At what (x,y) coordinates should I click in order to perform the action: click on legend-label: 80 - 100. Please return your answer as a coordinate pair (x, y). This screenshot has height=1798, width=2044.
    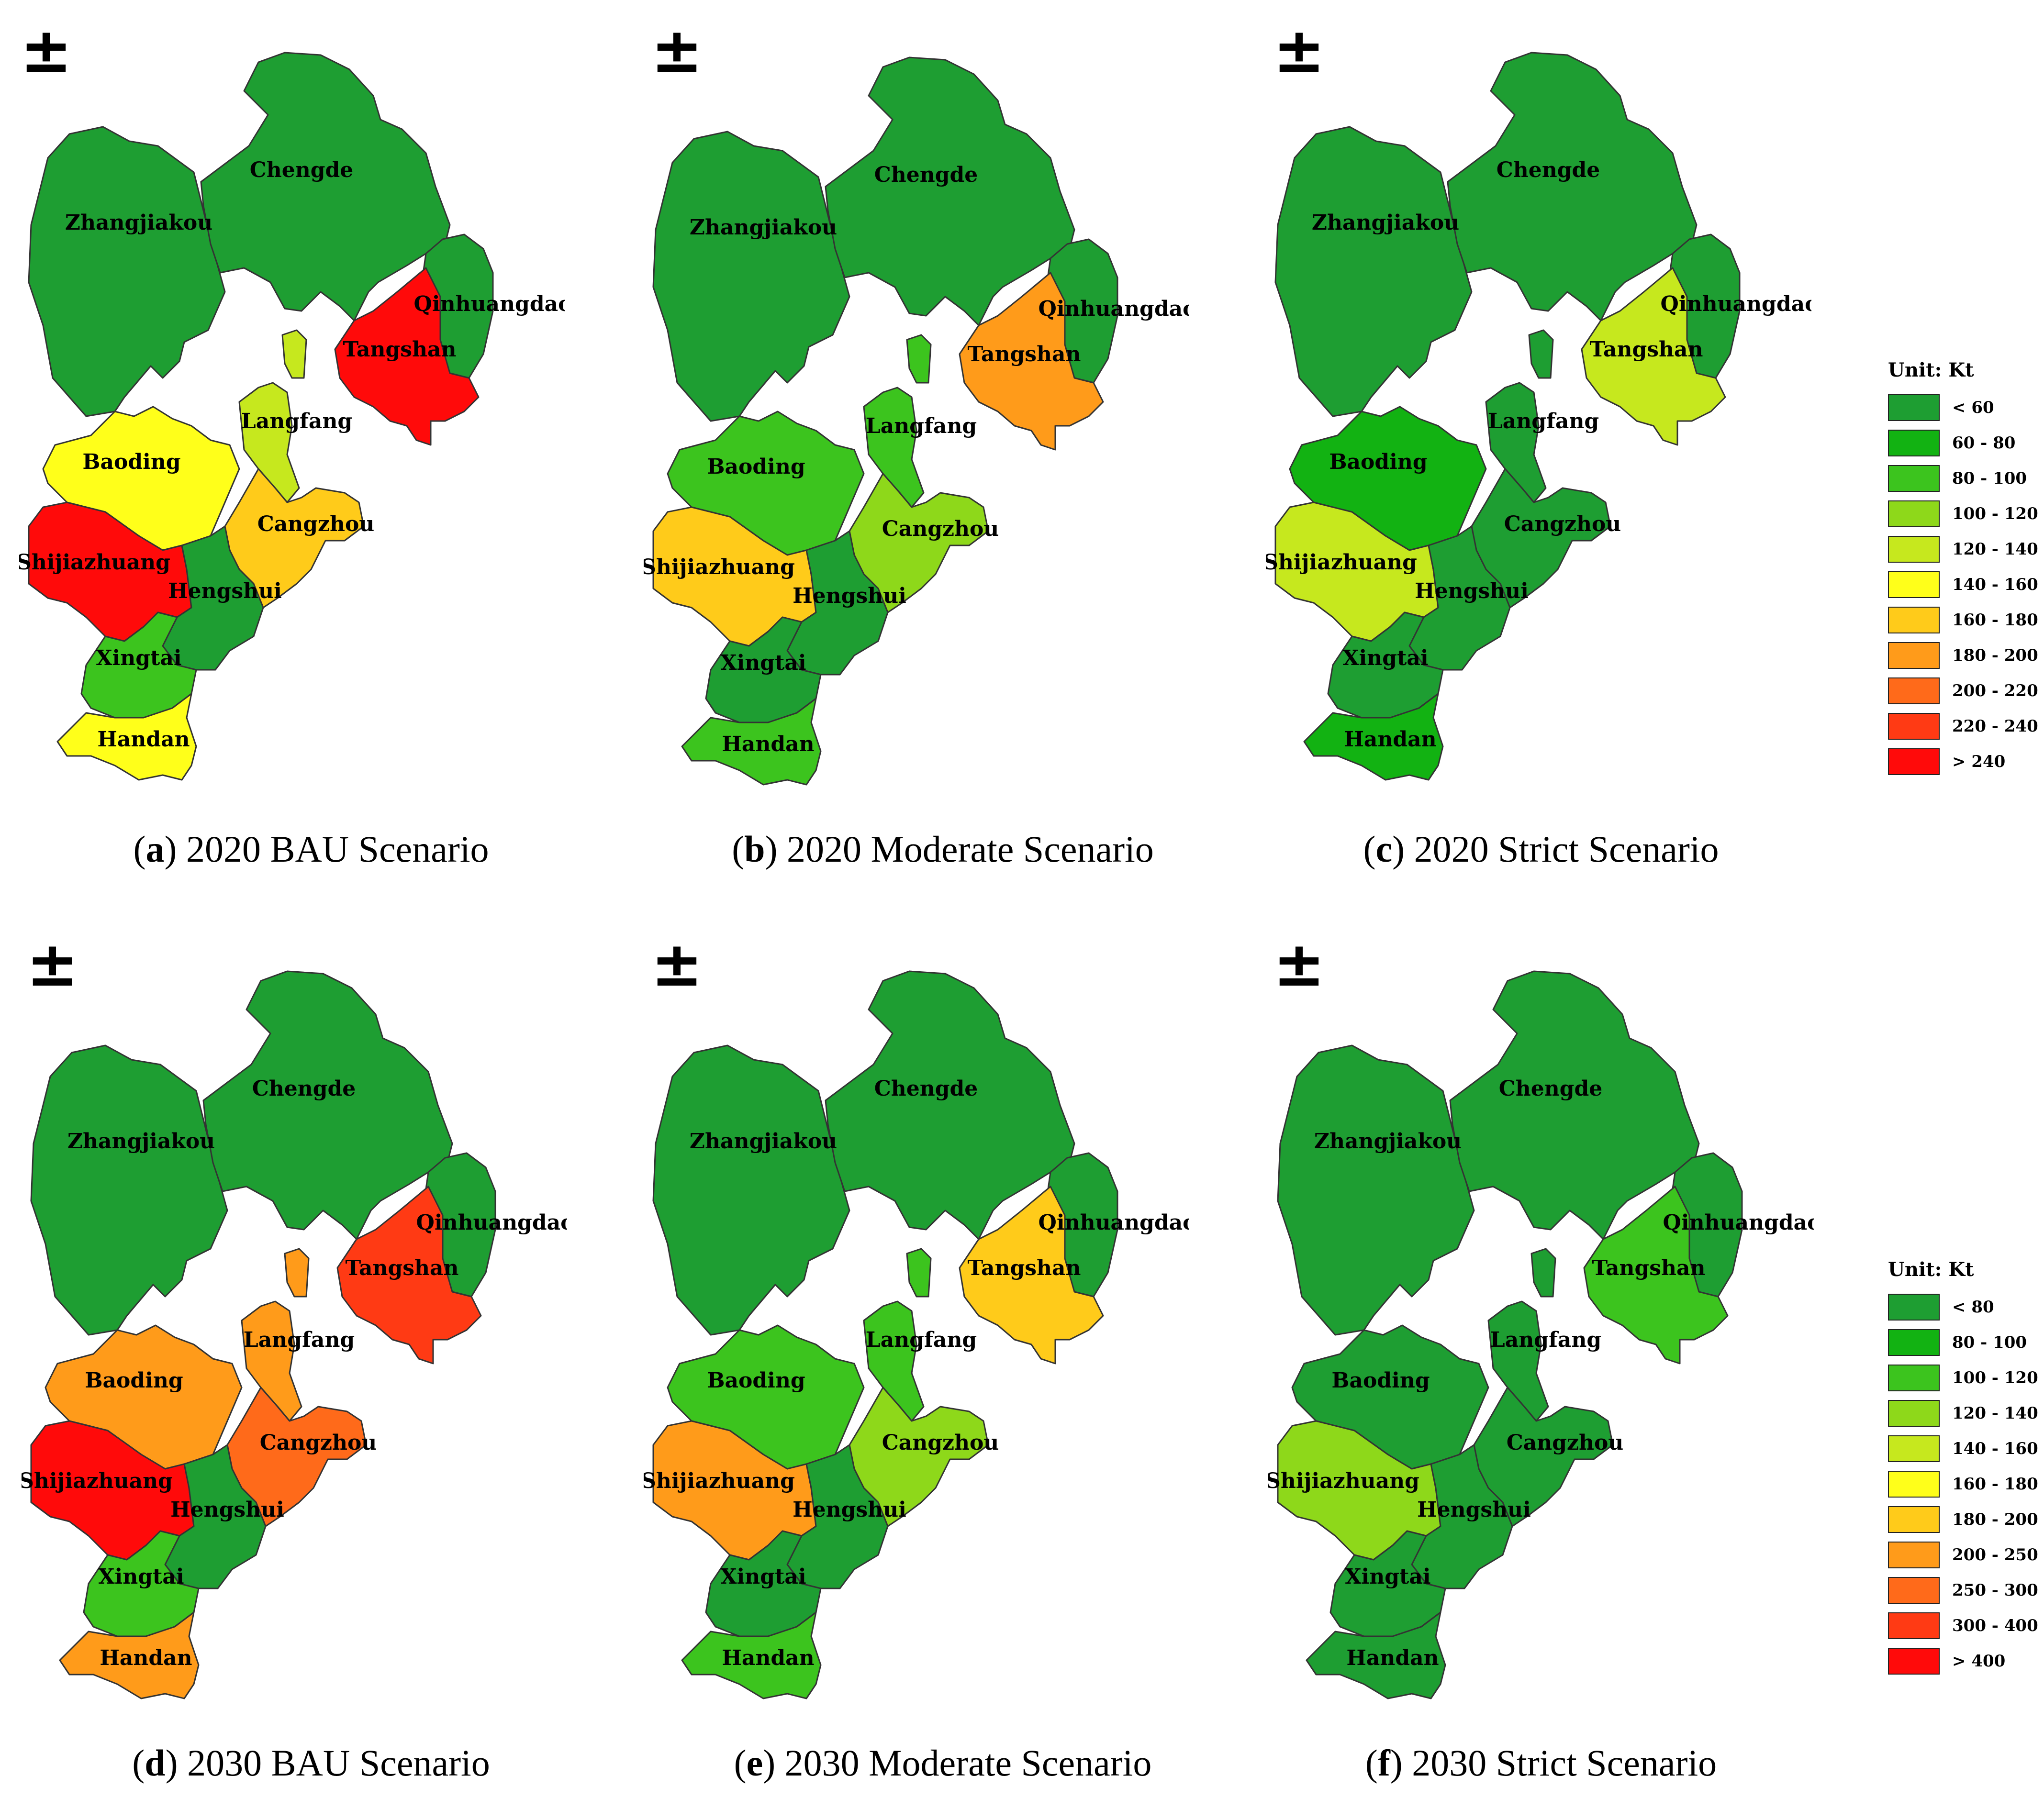
    Looking at the image, I should click on (1989, 478).